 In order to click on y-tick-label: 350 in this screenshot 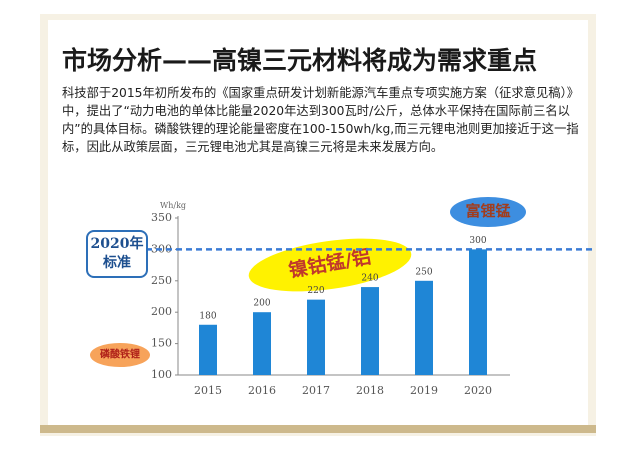, I will do `click(161, 217)`.